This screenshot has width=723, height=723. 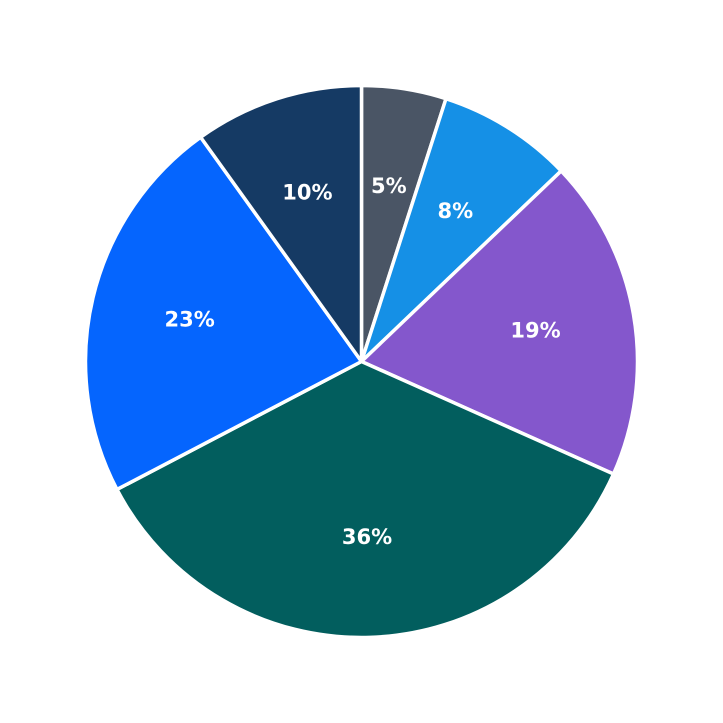 I want to click on slice-label-19pct: 19%, so click(x=535, y=330).